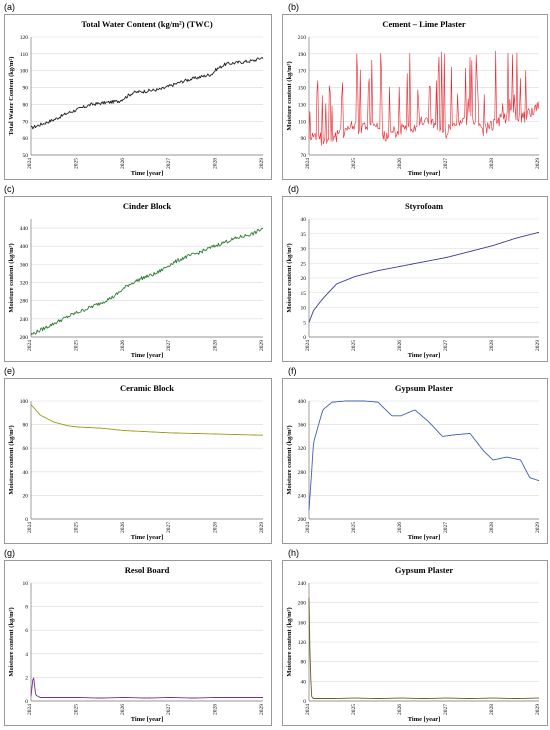 The image size is (550, 730). I want to click on chart-d-ytick-label: 40, so click(304, 220).